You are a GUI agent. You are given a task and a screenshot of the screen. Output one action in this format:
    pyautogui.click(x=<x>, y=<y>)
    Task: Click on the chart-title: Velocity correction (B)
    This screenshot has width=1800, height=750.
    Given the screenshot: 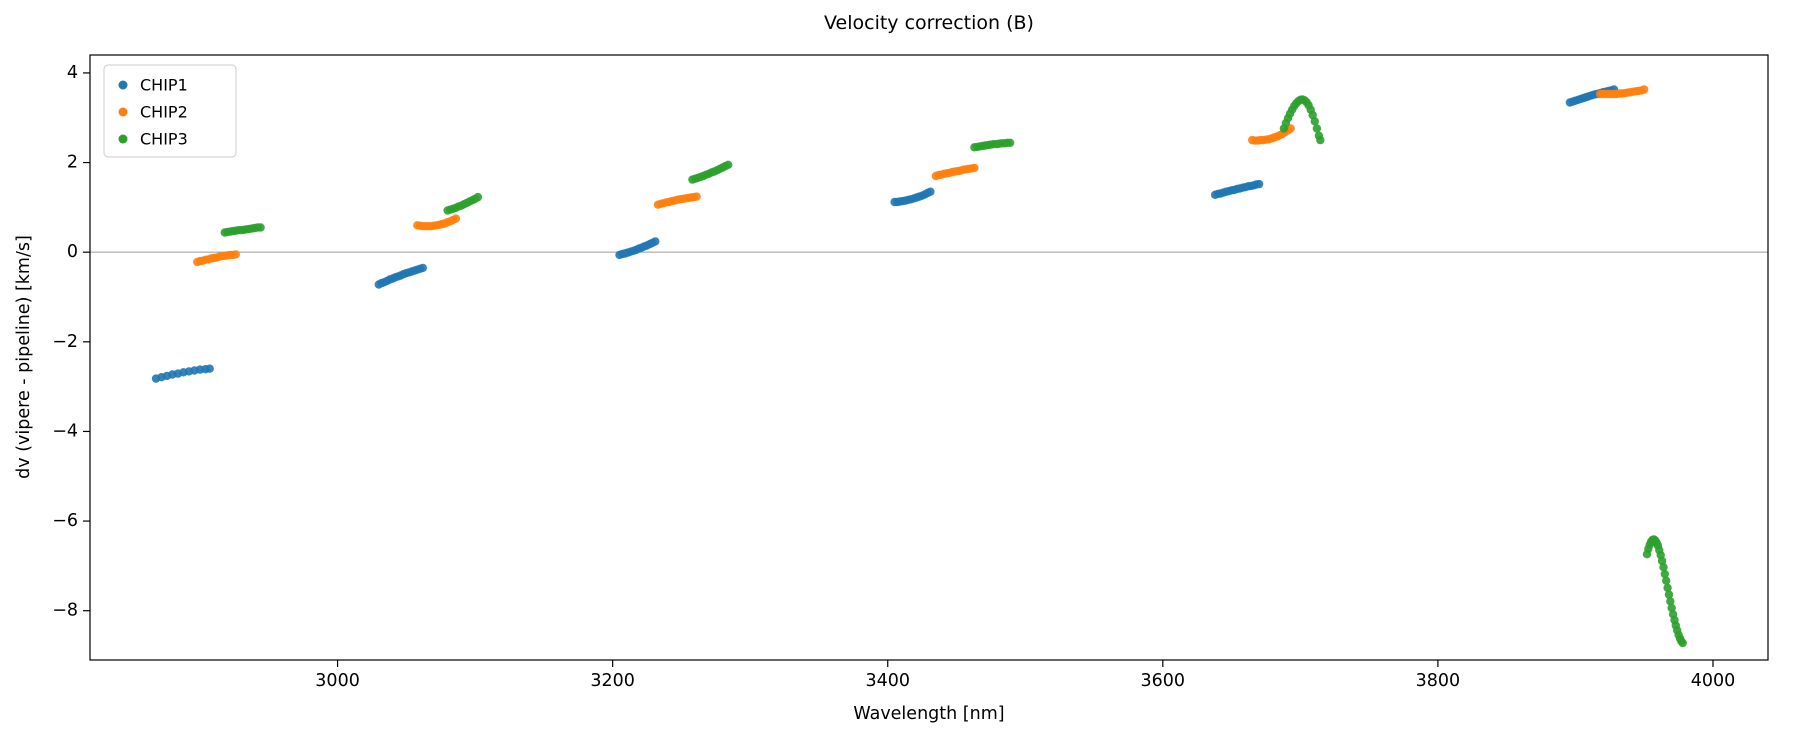 What is the action you would take?
    pyautogui.click(x=929, y=23)
    